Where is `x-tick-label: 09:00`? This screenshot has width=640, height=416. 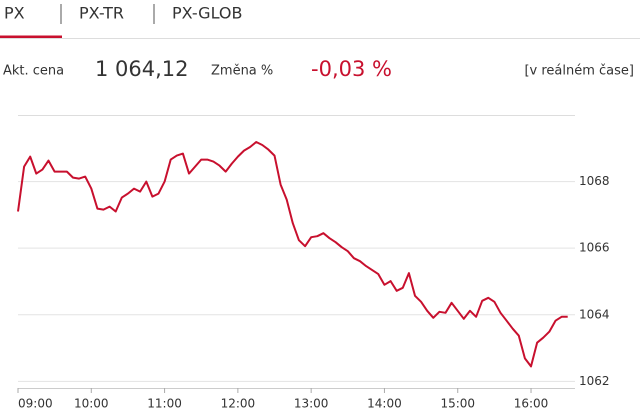 x-tick-label: 09:00 is located at coordinates (35, 404).